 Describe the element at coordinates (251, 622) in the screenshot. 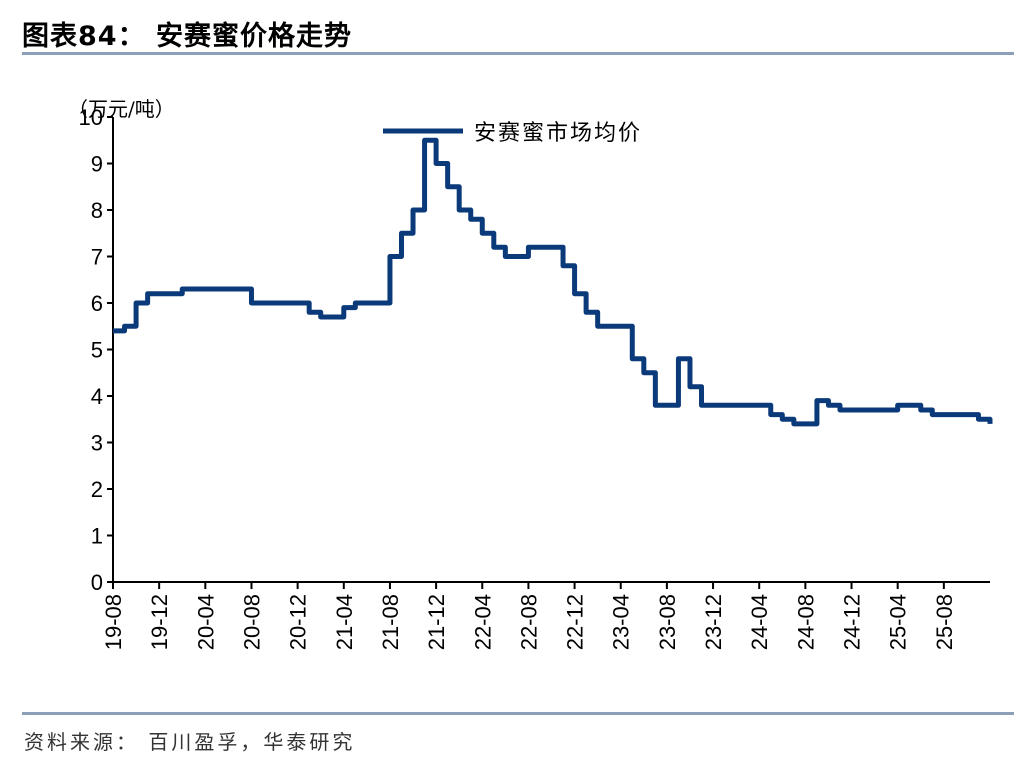

I see `x-tick-label: 20-08` at that location.